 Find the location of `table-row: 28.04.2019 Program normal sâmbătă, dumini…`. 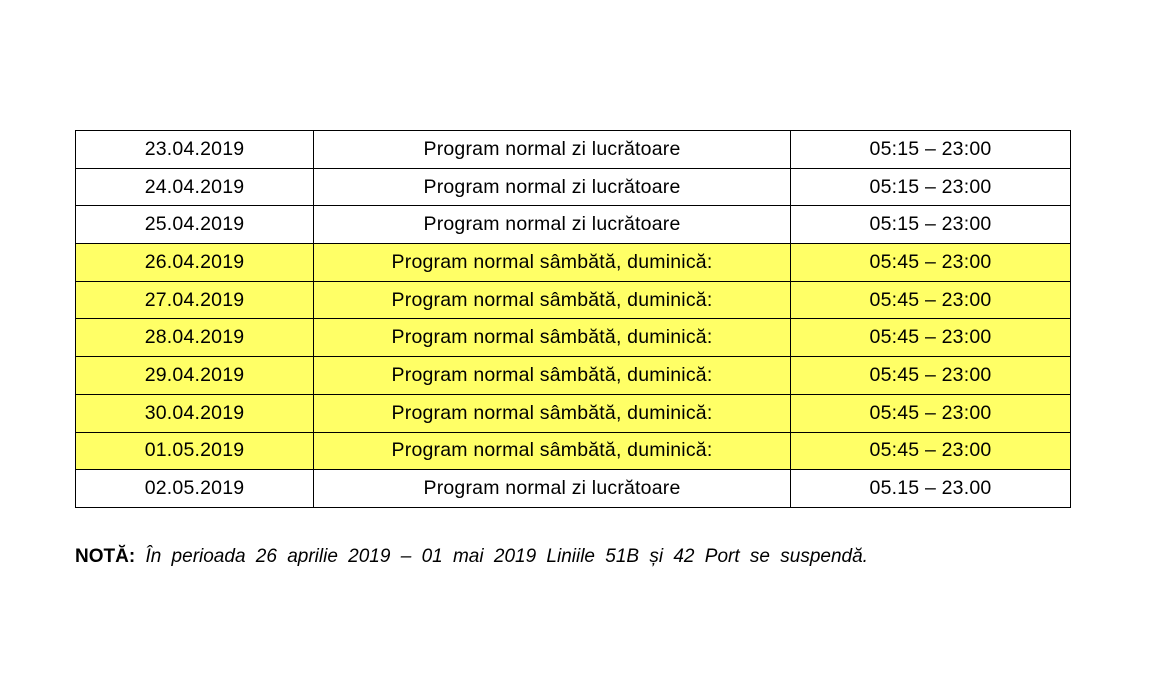

table-row: 28.04.2019 Program normal sâmbătă, dumini… is located at coordinates (573, 338).